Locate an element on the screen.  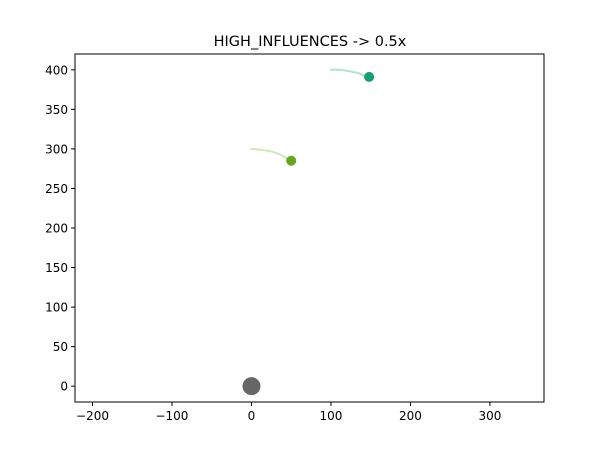
y-tick-label: 250 is located at coordinates (56, 189).